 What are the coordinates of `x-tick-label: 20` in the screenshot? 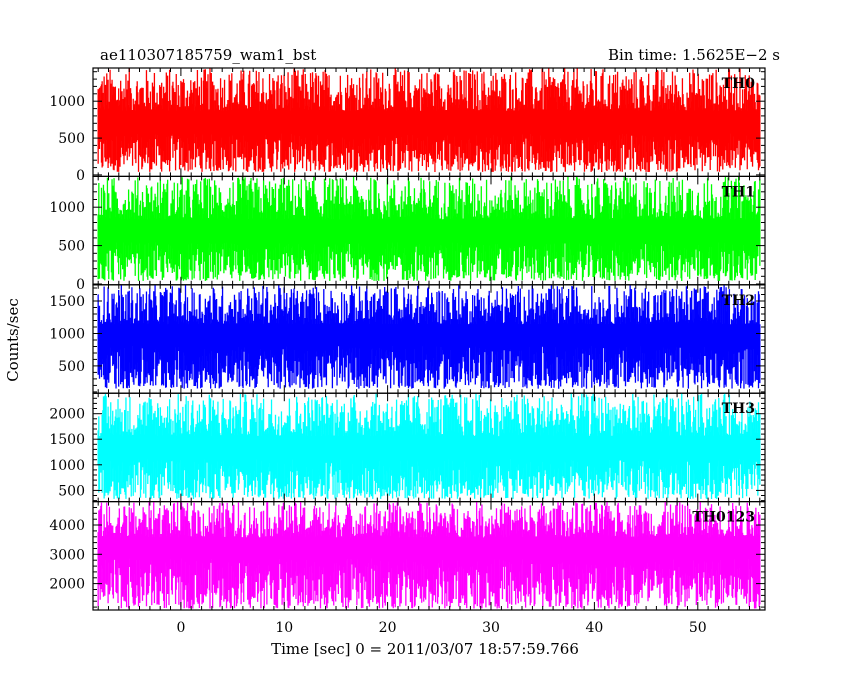 It's located at (388, 628).